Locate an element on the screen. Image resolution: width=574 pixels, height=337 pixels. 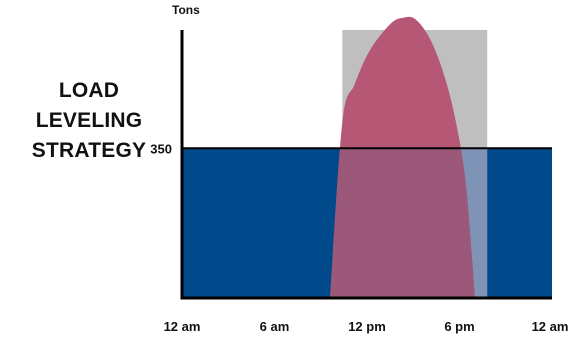
x-tick-label: 6 pm is located at coordinates (459, 326).